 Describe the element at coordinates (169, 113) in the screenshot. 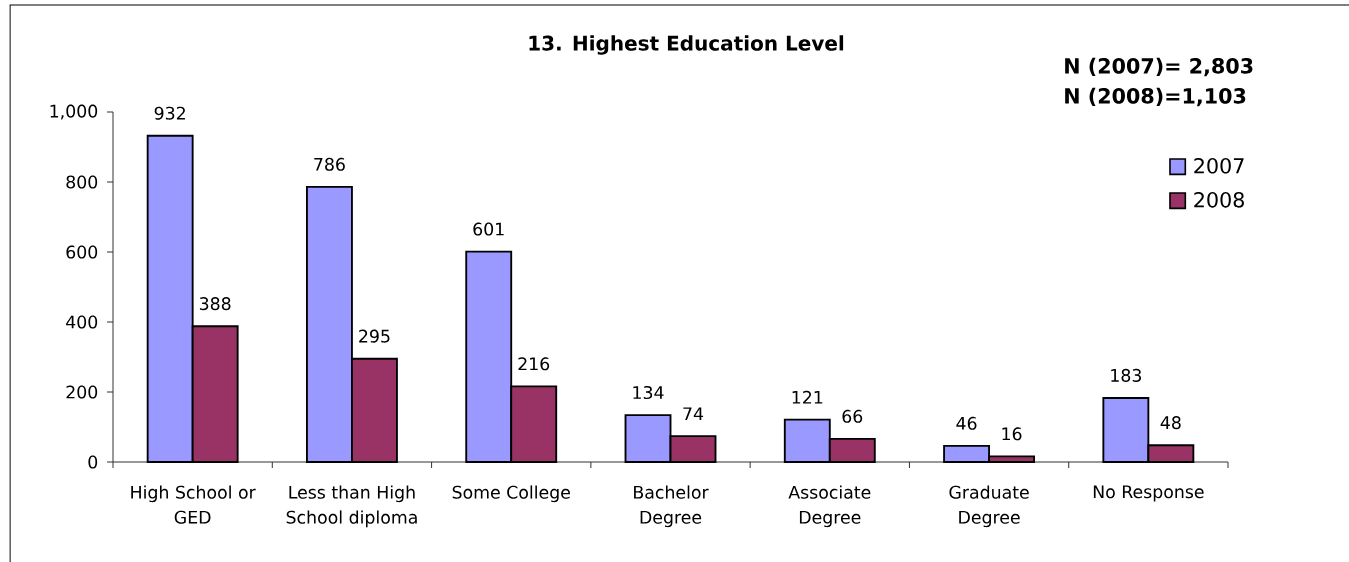

I see `data-label: 932` at that location.